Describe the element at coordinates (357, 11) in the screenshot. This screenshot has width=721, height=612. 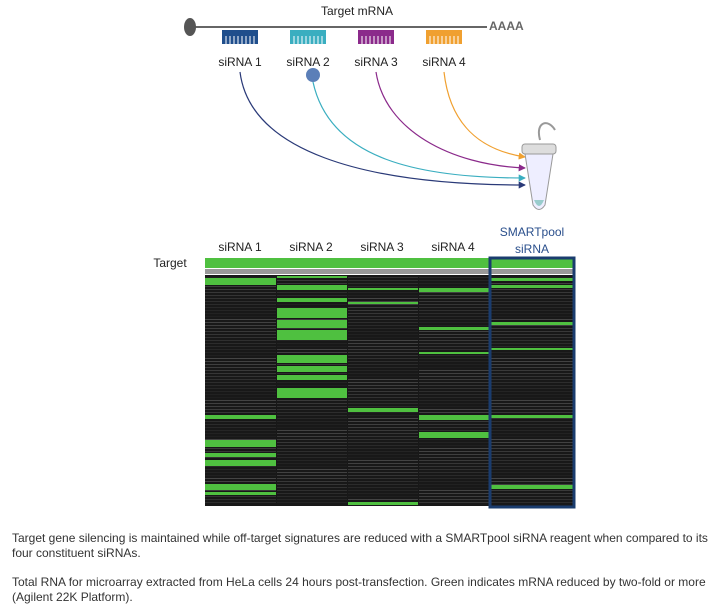
I see `mrna-label: Target mRNA` at that location.